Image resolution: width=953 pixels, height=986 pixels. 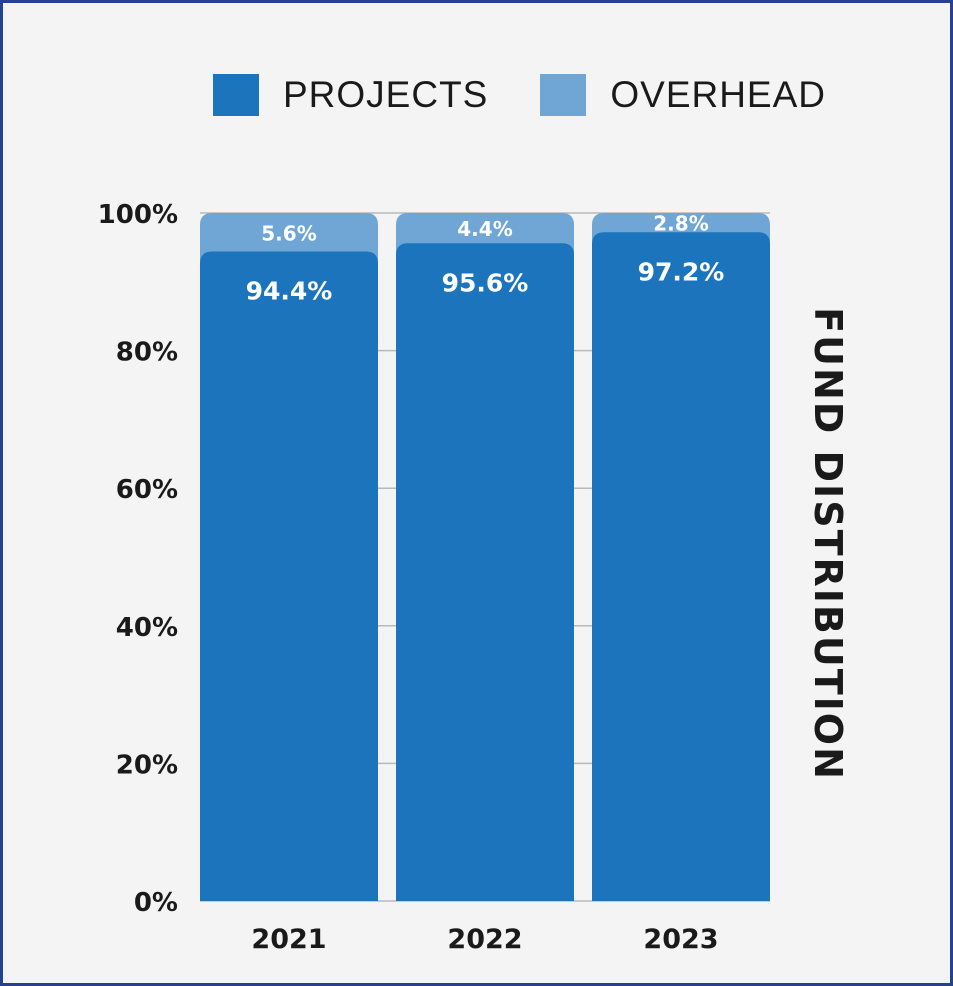 What do you see at coordinates (236, 95) in the screenshot?
I see `legend-swatch-projects` at bounding box center [236, 95].